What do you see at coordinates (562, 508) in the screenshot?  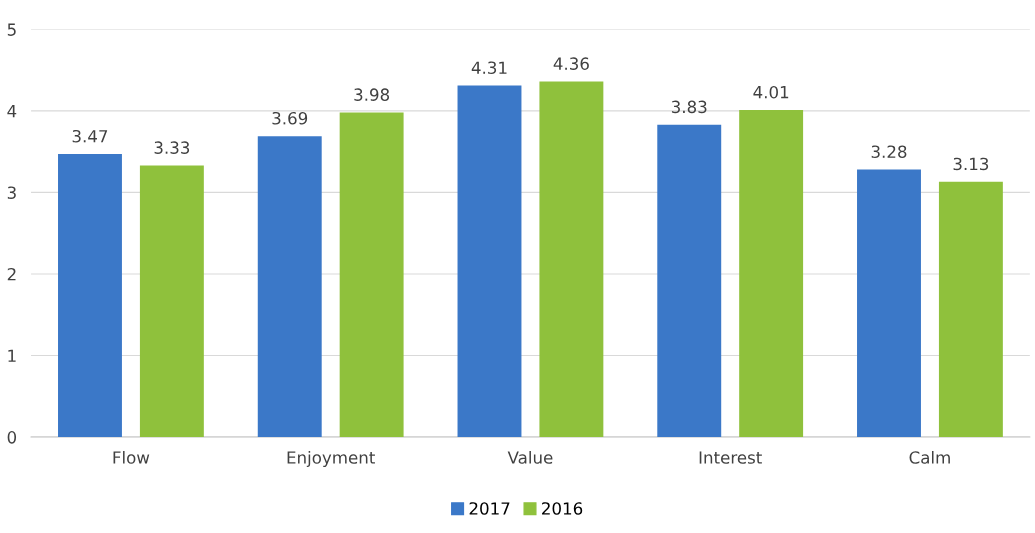 I see `legend-label: 2016` at bounding box center [562, 508].